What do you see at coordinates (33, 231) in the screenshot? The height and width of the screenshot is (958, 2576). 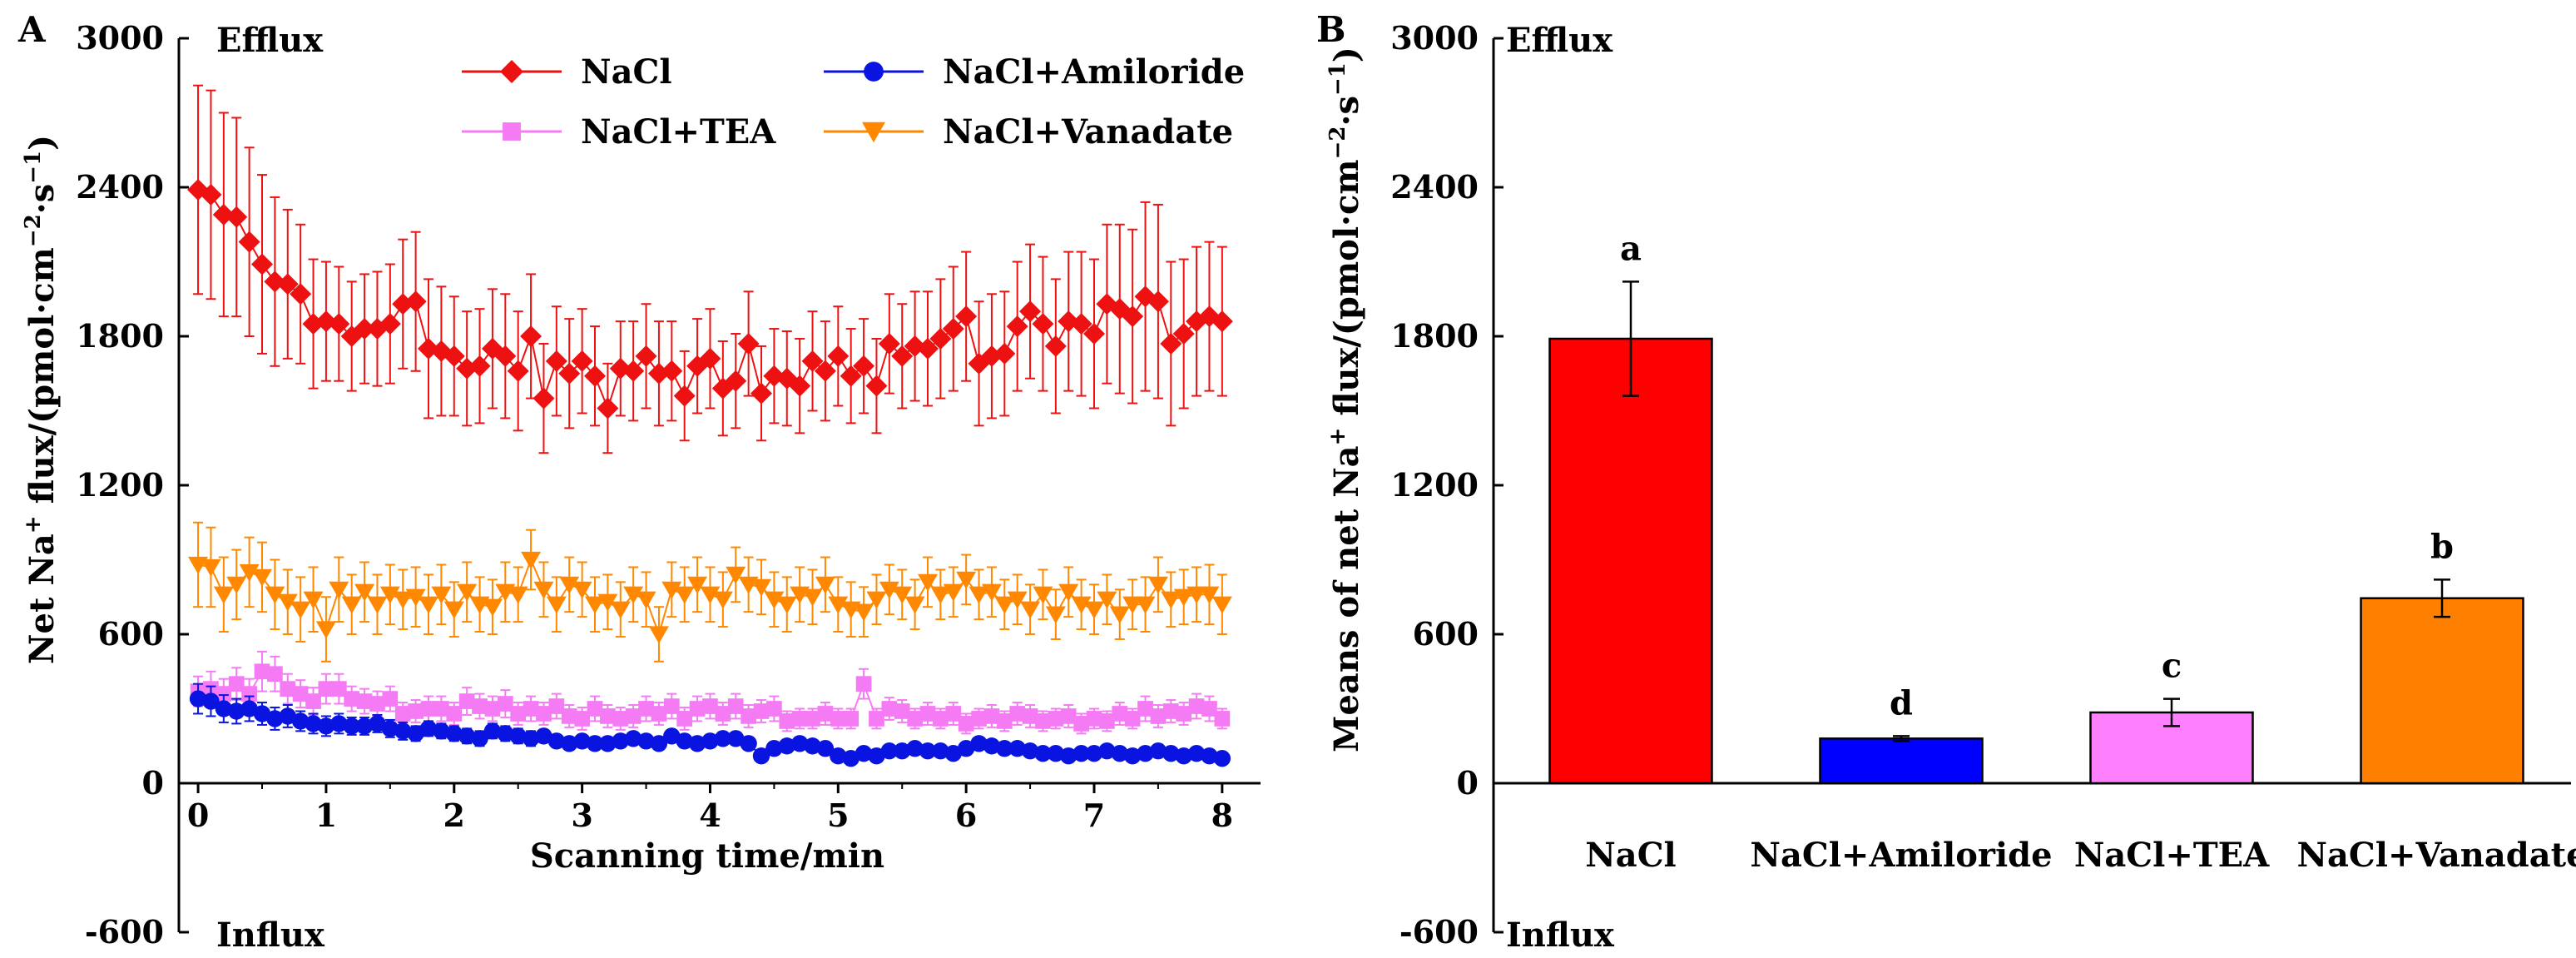 I see `a-ylabel-sup2: −2` at bounding box center [33, 231].